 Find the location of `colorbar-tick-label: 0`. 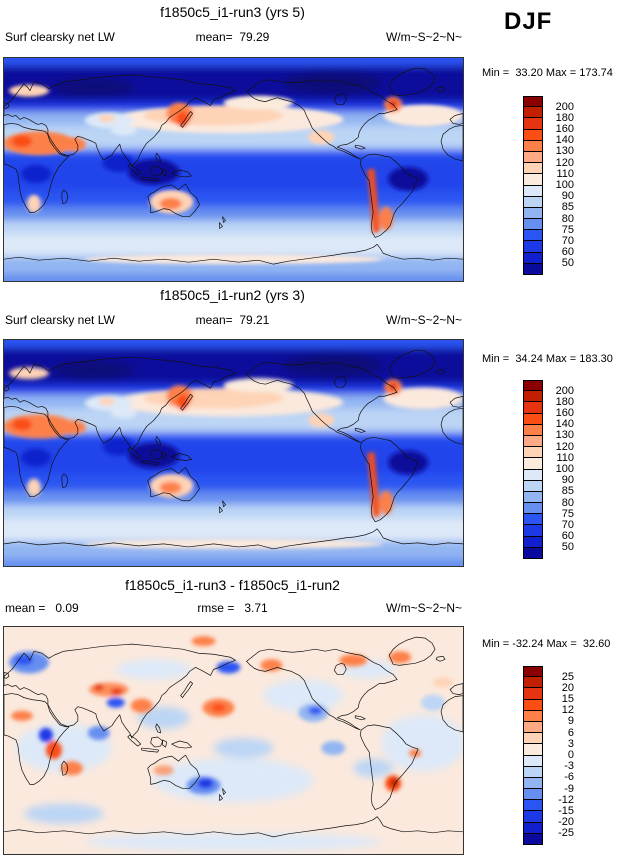

colorbar-tick-label: 0 is located at coordinates (570, 755).